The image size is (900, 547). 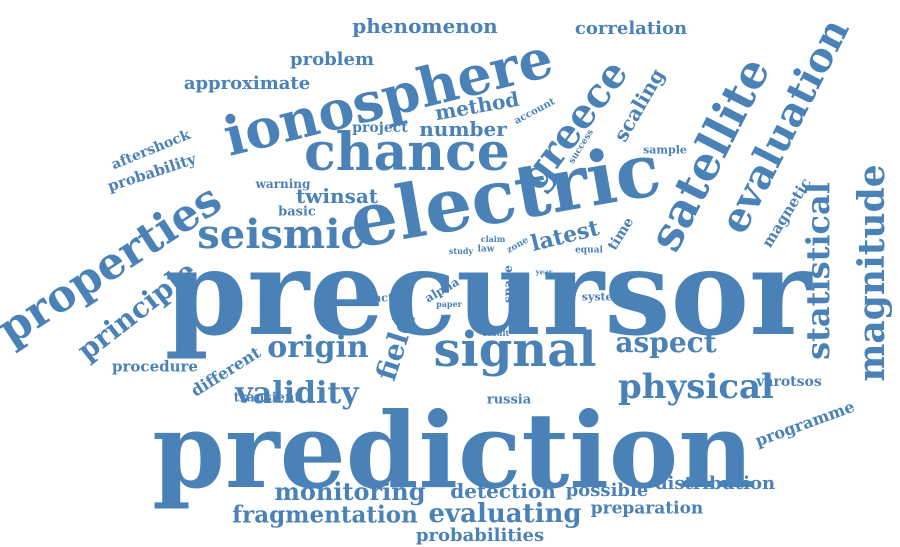 What do you see at coordinates (318, 347) in the screenshot?
I see `word-origin: origin` at bounding box center [318, 347].